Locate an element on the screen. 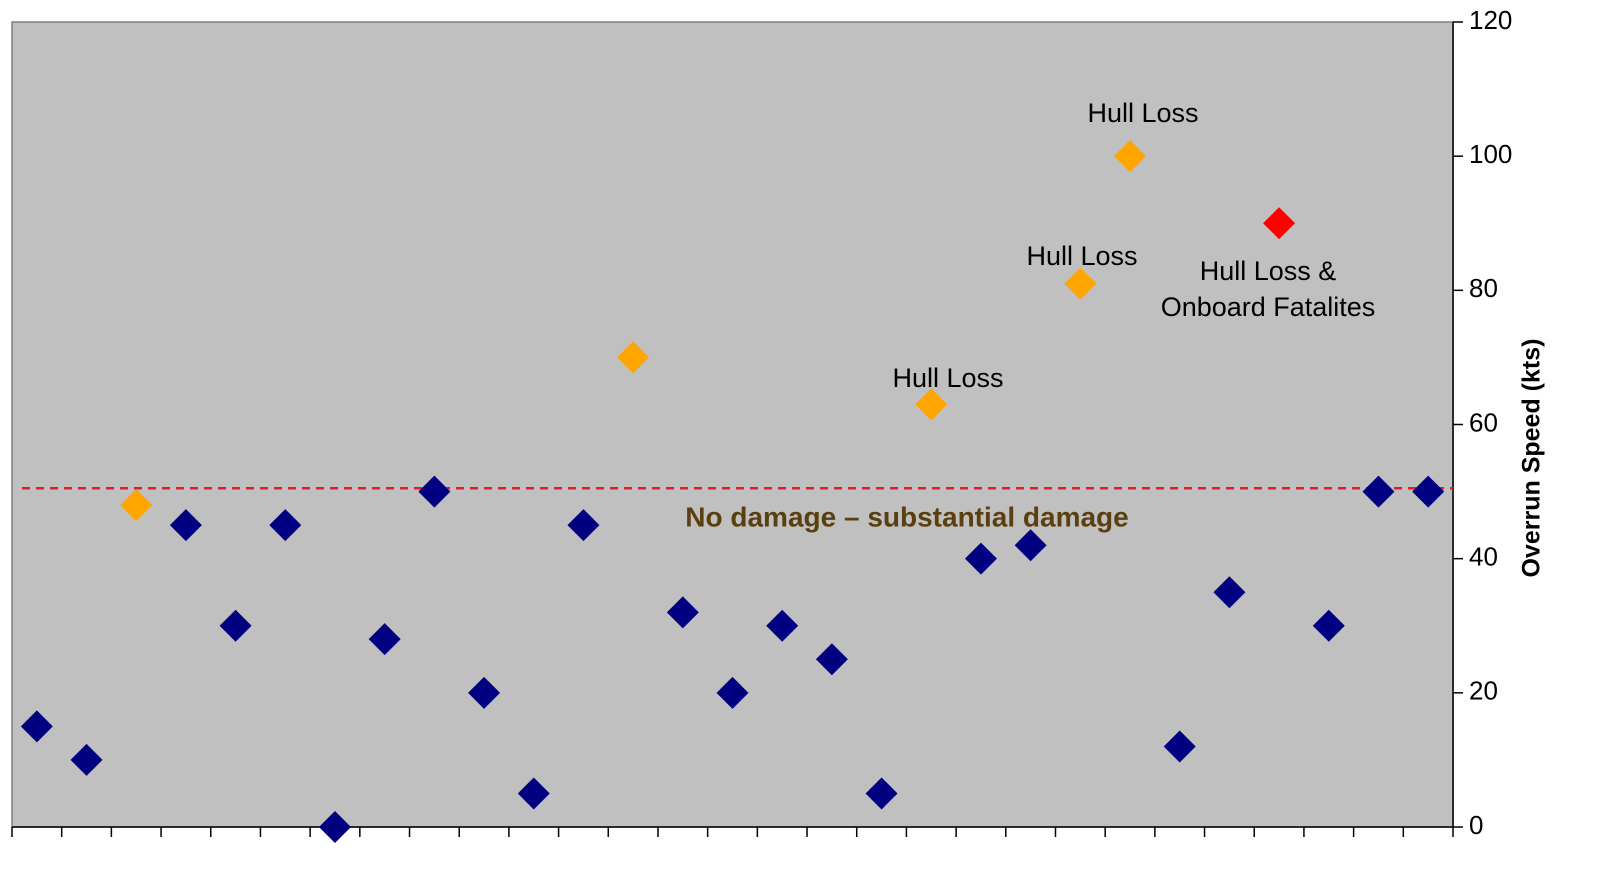 The height and width of the screenshot is (872, 1624). annotation: Onboard Fatalites is located at coordinates (1268, 307).